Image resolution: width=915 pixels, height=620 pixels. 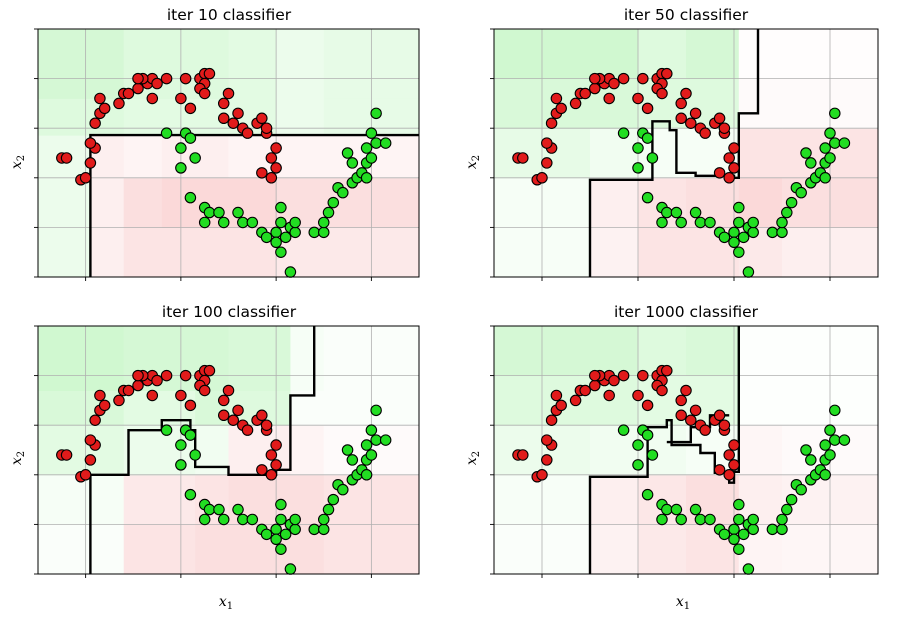 I want to click on subplot-title: iter 100 classifier, so click(x=229, y=312).